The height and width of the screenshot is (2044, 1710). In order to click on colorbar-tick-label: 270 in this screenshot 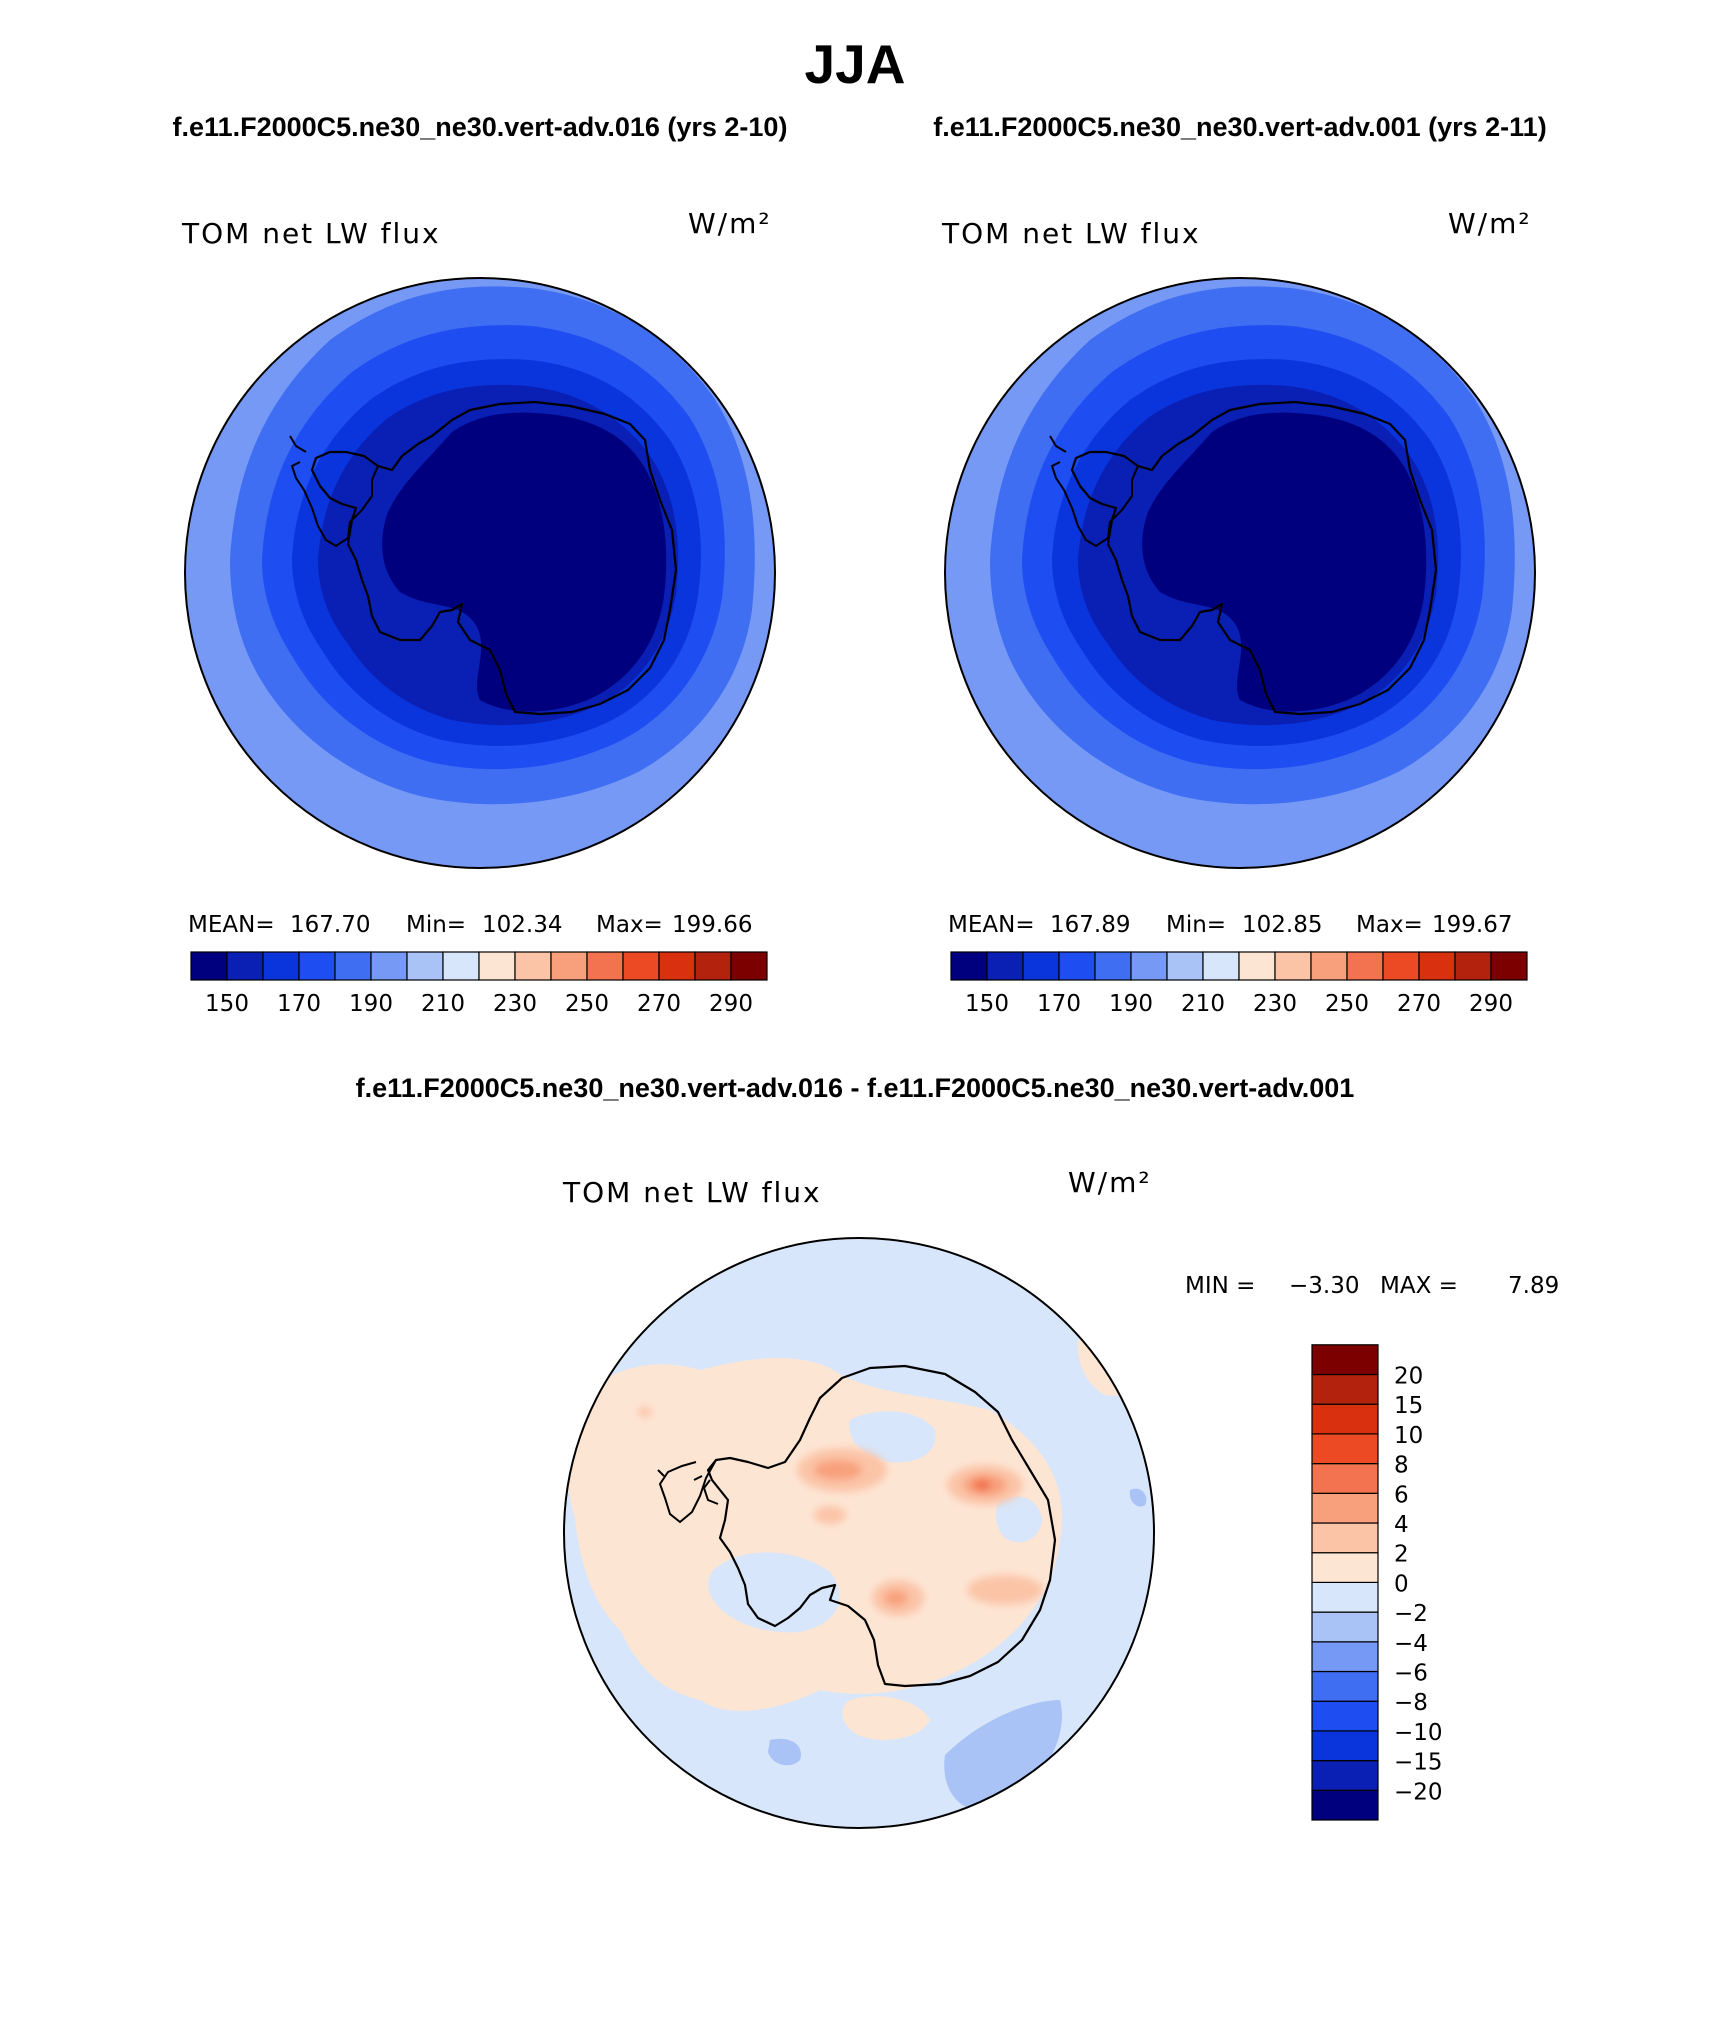, I will do `click(1419, 1004)`.